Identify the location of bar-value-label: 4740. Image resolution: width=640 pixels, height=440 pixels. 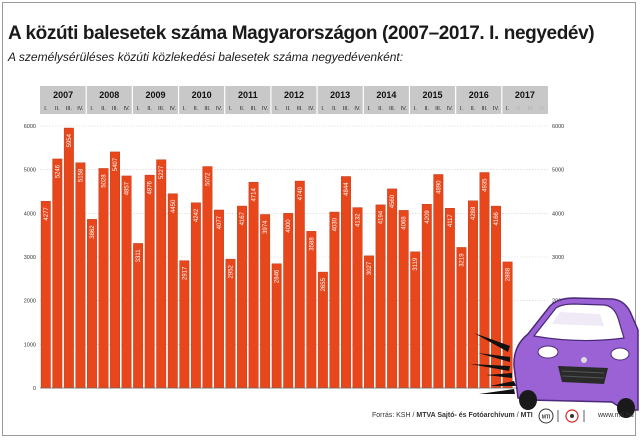
(301, 193).